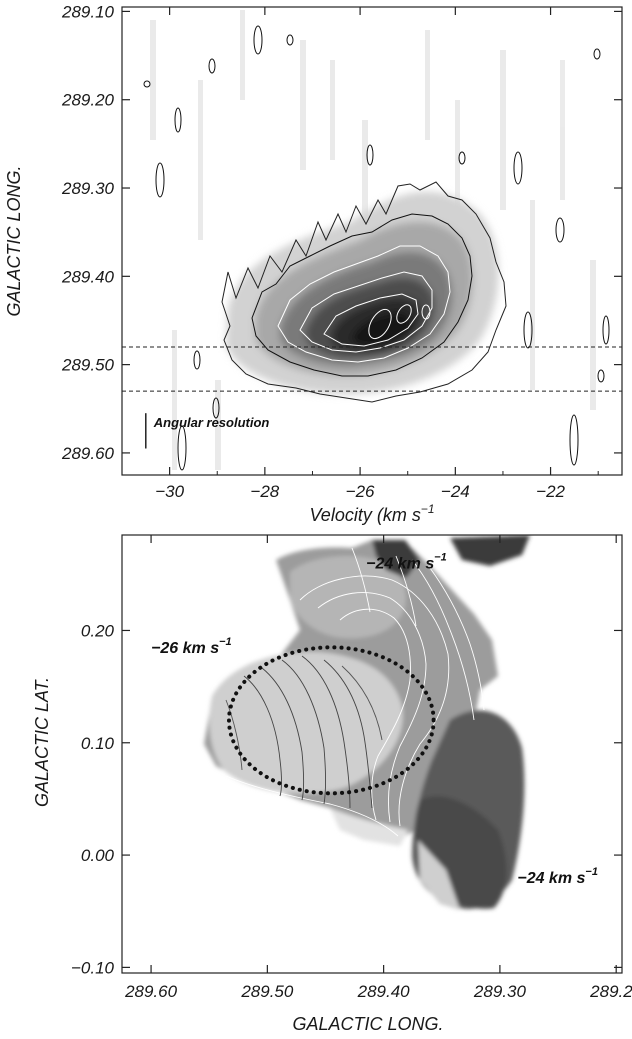 Image resolution: width=632 pixels, height=1039 pixels. What do you see at coordinates (191, 646) in the screenshot?
I see `velocity-label: −26 km s−1` at bounding box center [191, 646].